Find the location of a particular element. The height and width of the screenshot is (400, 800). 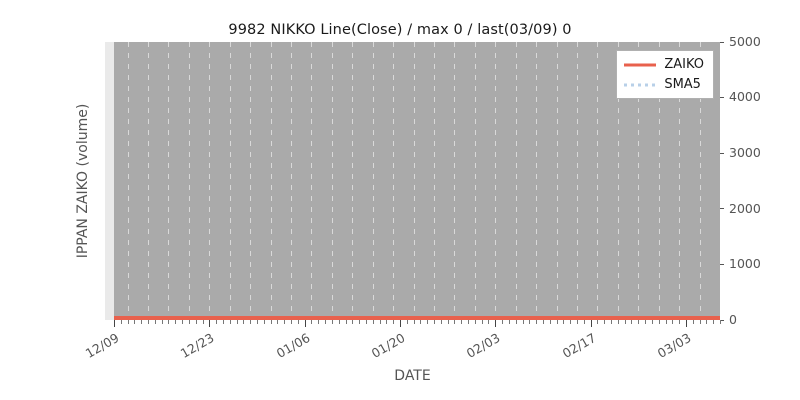

y-axis-tick-label: 5000 is located at coordinates (745, 41).